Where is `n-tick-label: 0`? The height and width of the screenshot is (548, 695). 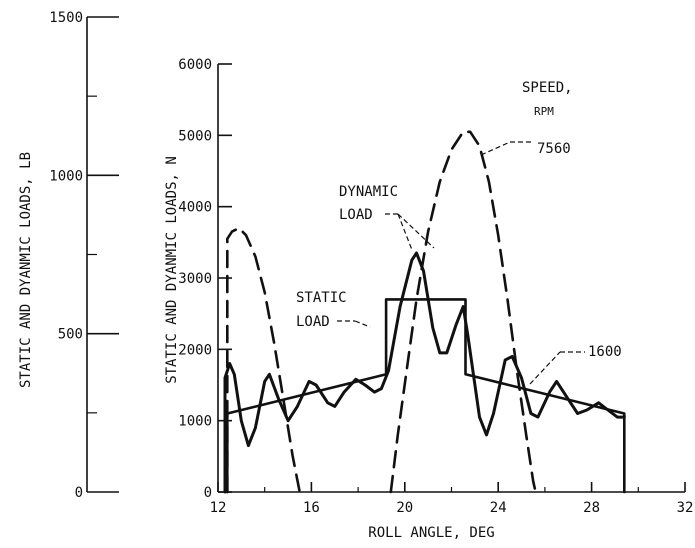 n-tick-label: 0 is located at coordinates (208, 493).